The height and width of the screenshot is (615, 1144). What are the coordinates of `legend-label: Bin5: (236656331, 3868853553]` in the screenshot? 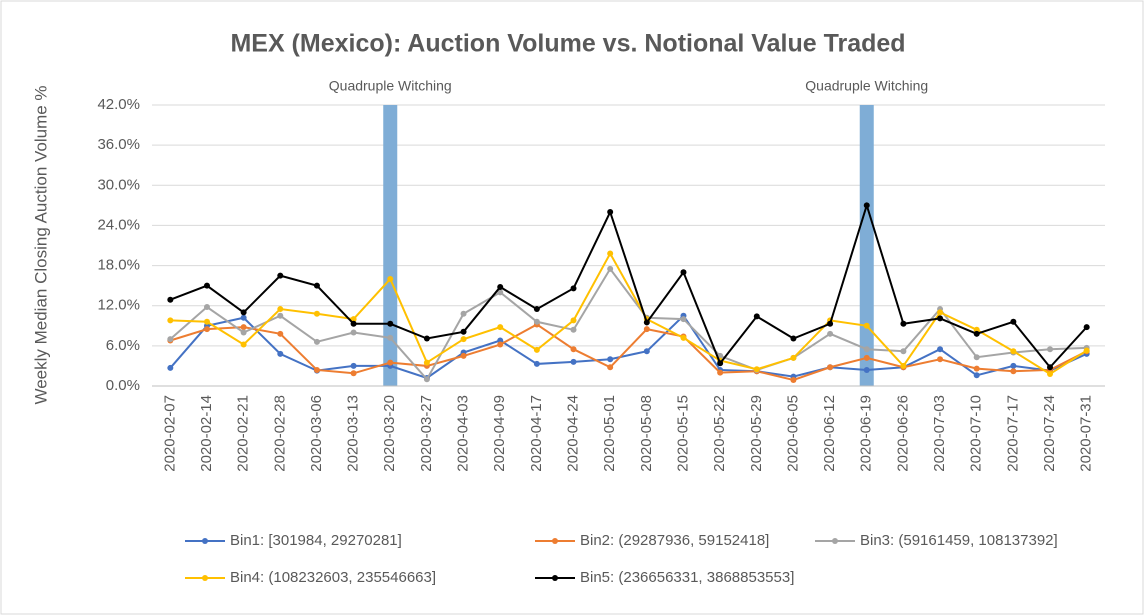 It's located at (687, 577).